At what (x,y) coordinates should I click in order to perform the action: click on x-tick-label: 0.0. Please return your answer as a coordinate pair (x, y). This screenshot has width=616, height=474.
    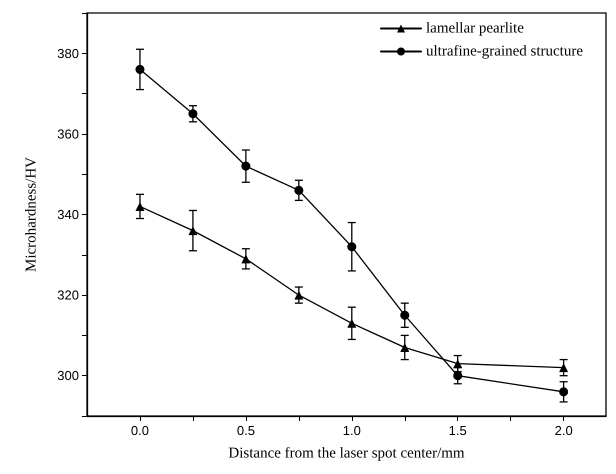
    Looking at the image, I should click on (139, 430).